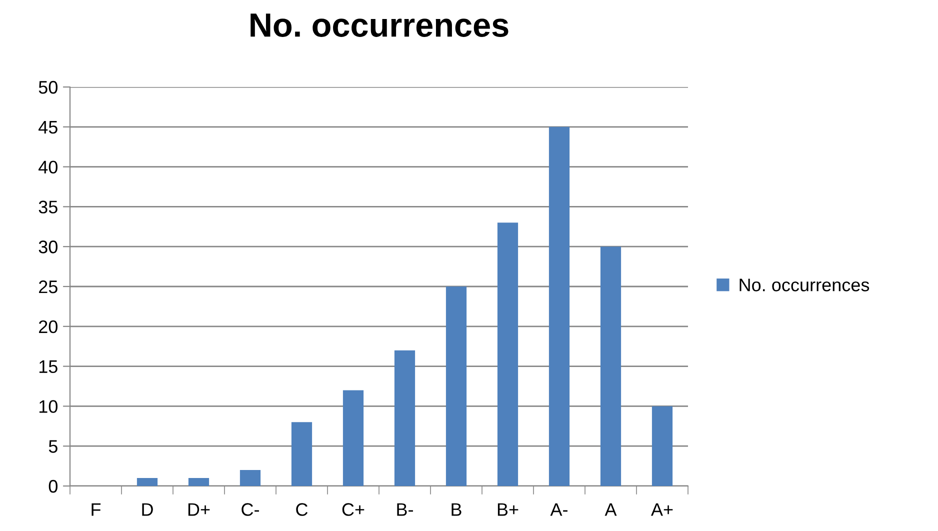 Image resolution: width=938 pixels, height=531 pixels. I want to click on y-tick-label: 0, so click(53, 486).